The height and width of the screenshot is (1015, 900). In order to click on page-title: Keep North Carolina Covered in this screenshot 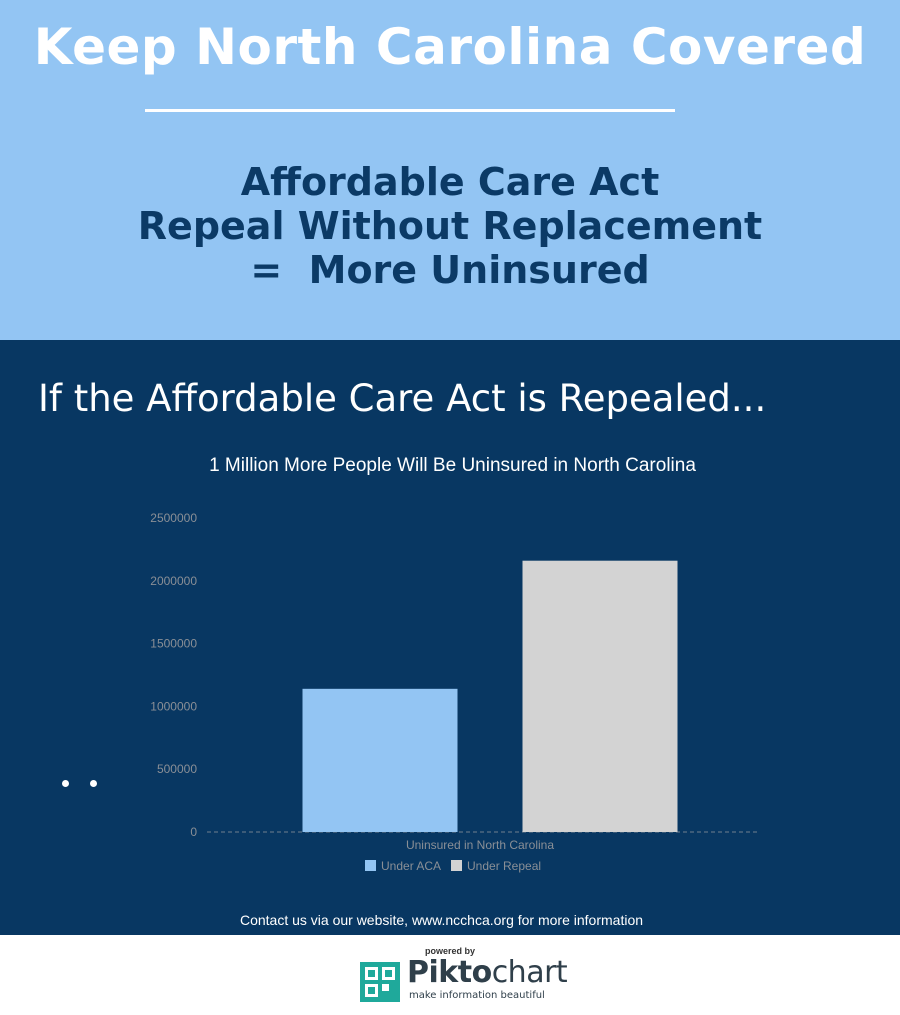, I will do `click(450, 47)`.